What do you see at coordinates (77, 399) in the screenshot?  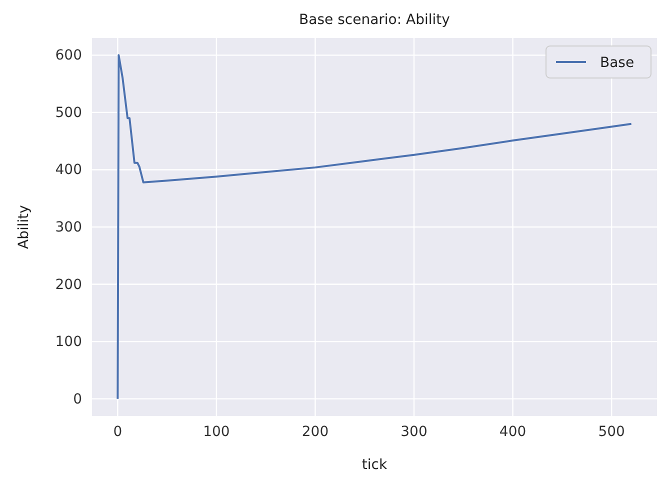 I see `y-tick-label: 0` at bounding box center [77, 399].